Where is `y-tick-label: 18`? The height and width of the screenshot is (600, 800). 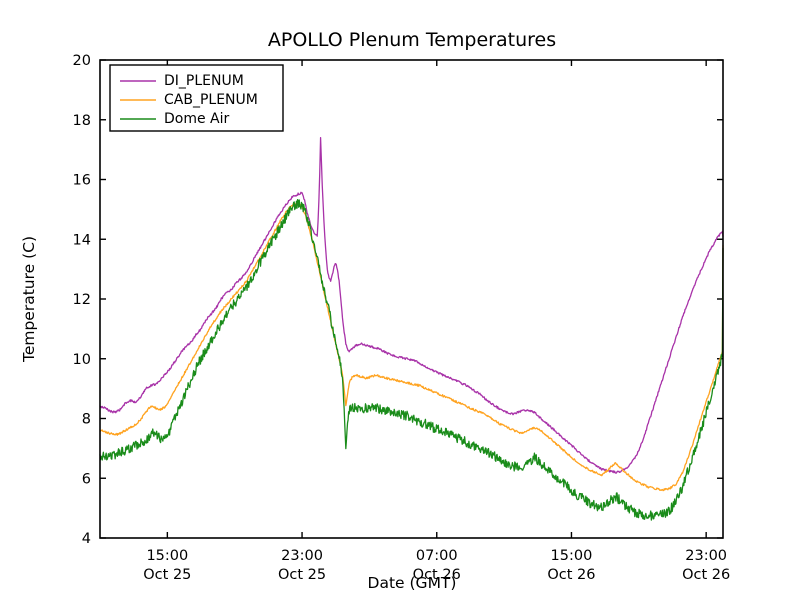
y-tick-label: 18 is located at coordinates (82, 121).